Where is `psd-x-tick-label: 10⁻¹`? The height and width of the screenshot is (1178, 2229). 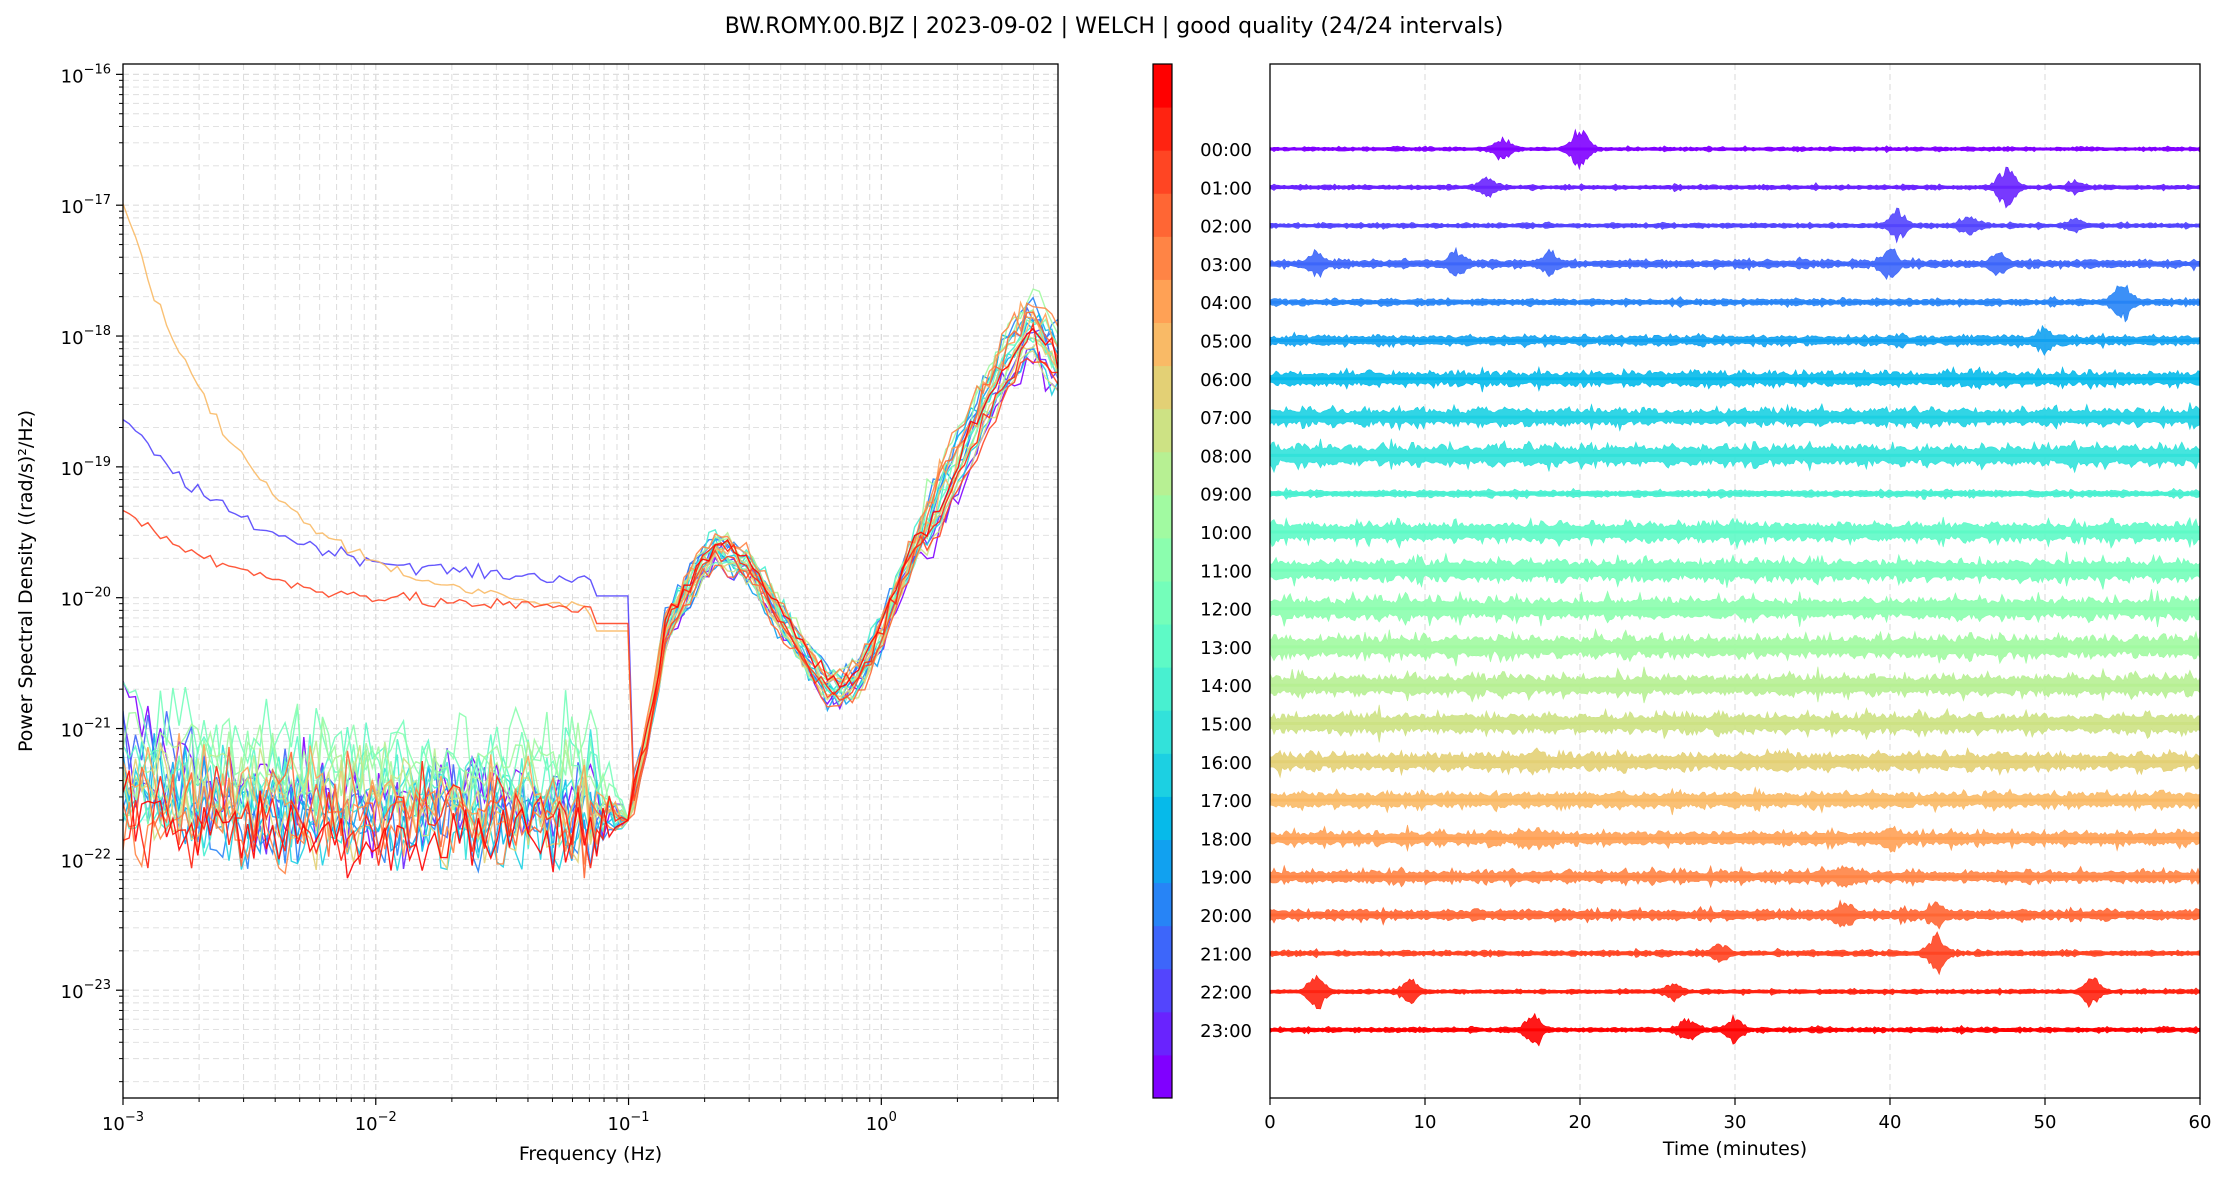 psd-x-tick-label: 10⁻¹ is located at coordinates (629, 1122).